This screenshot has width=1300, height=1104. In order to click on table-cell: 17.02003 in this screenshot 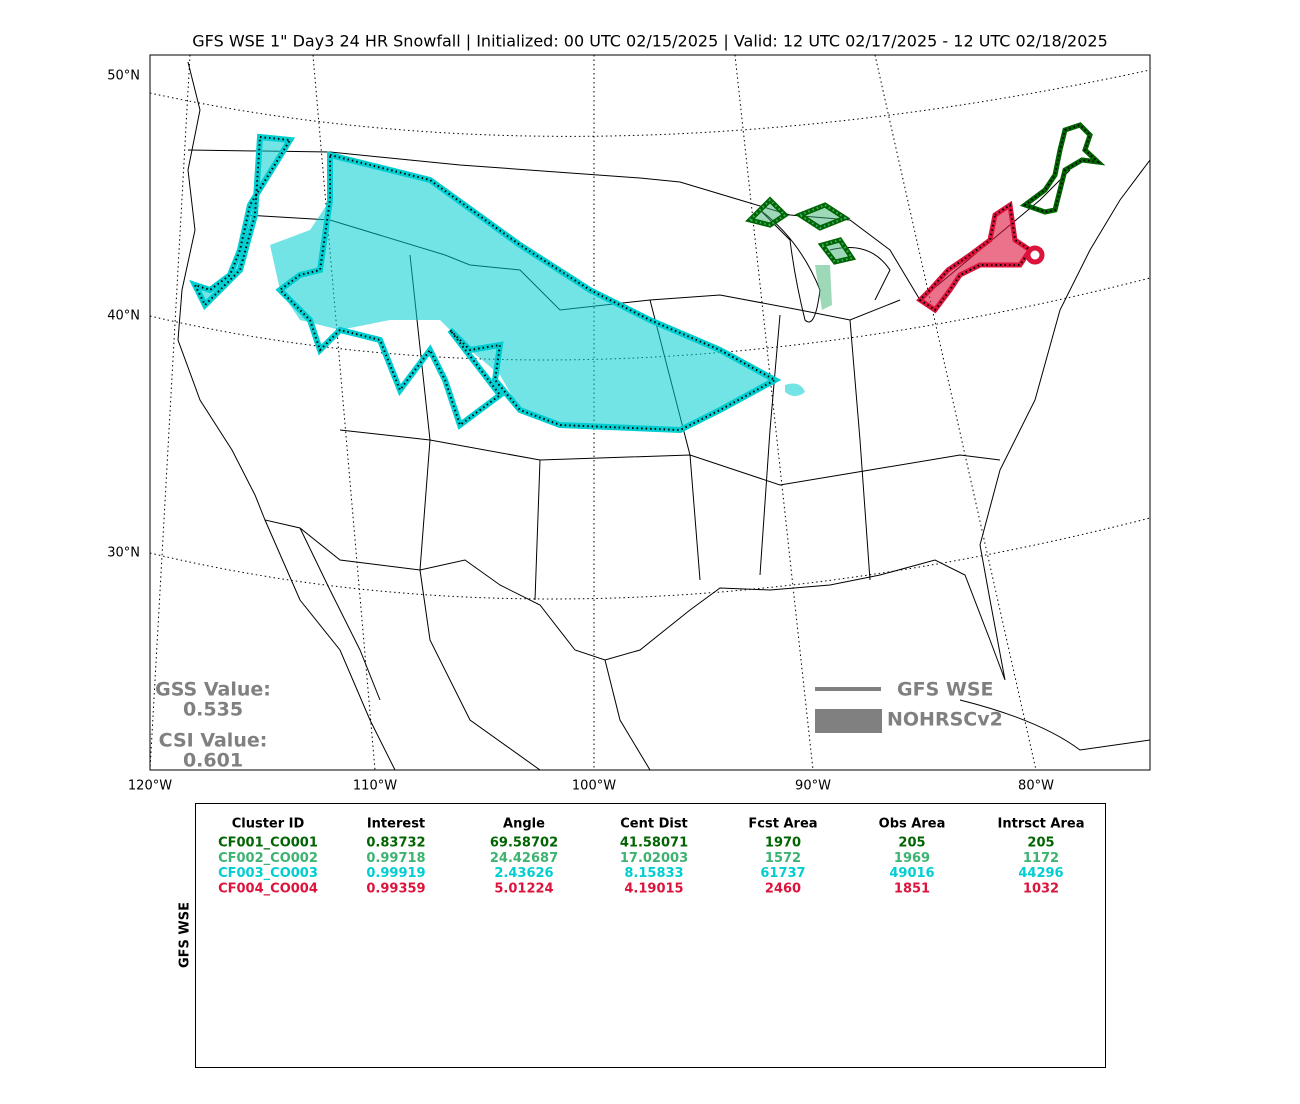, I will do `click(654, 858)`.